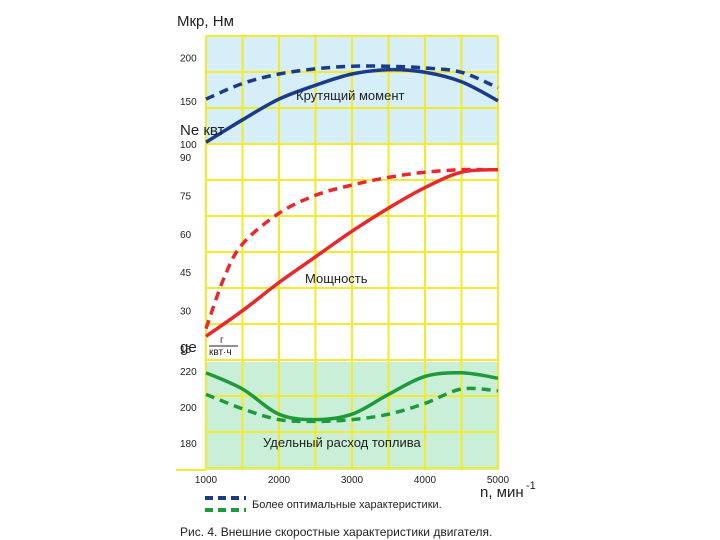  Describe the element at coordinates (347, 505) in the screenshot. I see `legend-text: Более оптимальные характеристики.` at that location.